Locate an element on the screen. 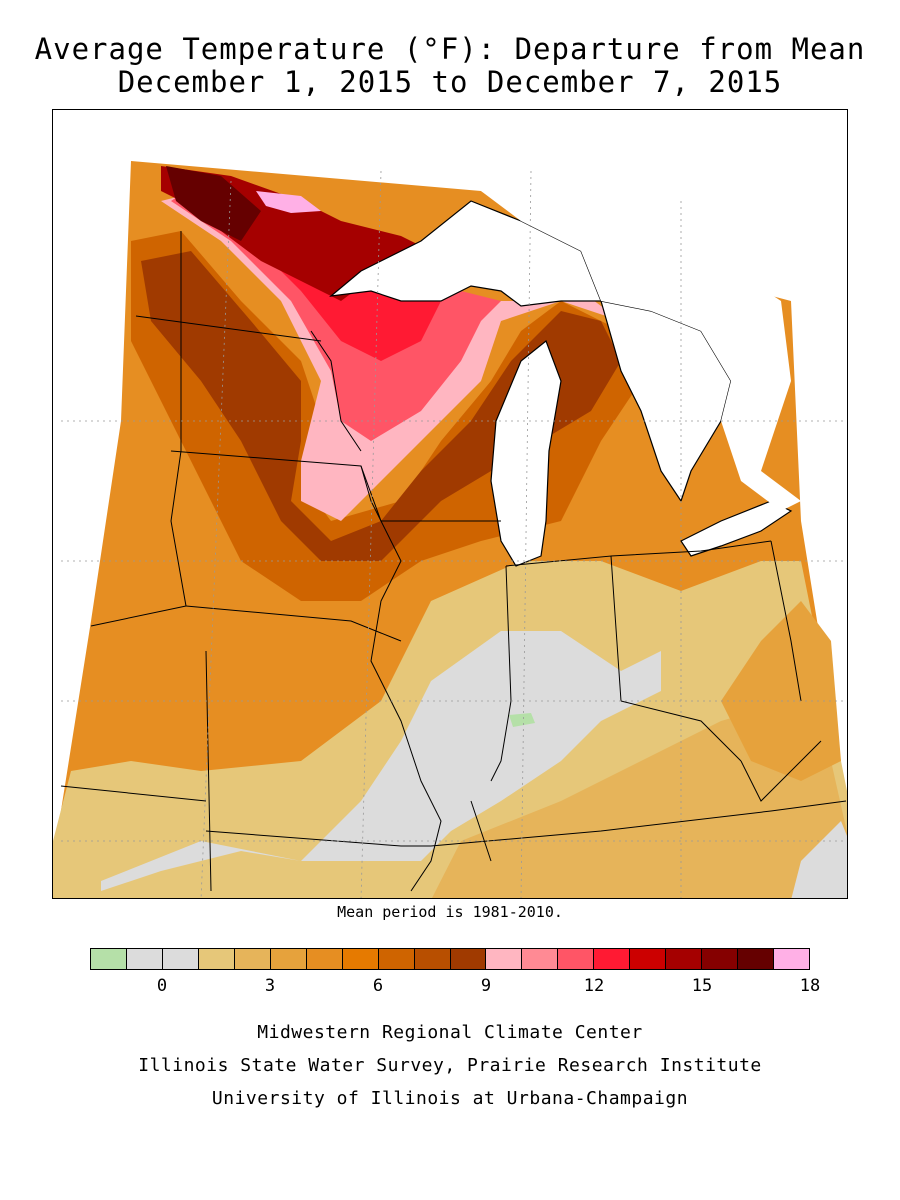 The width and height of the screenshot is (900, 1200). color-legend is located at coordinates (450, 959).